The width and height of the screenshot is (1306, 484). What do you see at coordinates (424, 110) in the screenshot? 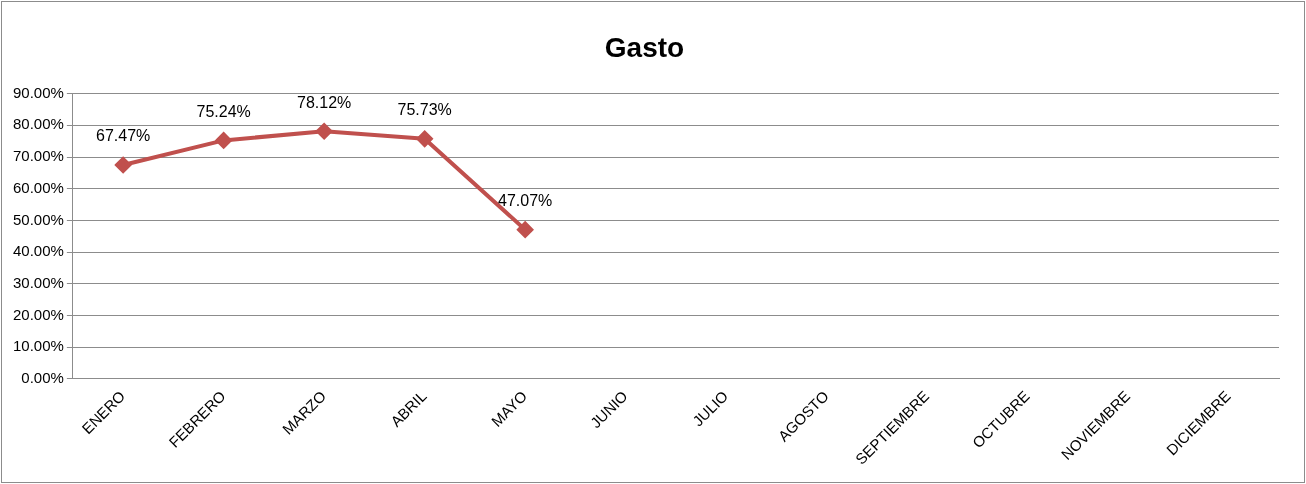
I see `data-label: 75.73%` at bounding box center [424, 110].